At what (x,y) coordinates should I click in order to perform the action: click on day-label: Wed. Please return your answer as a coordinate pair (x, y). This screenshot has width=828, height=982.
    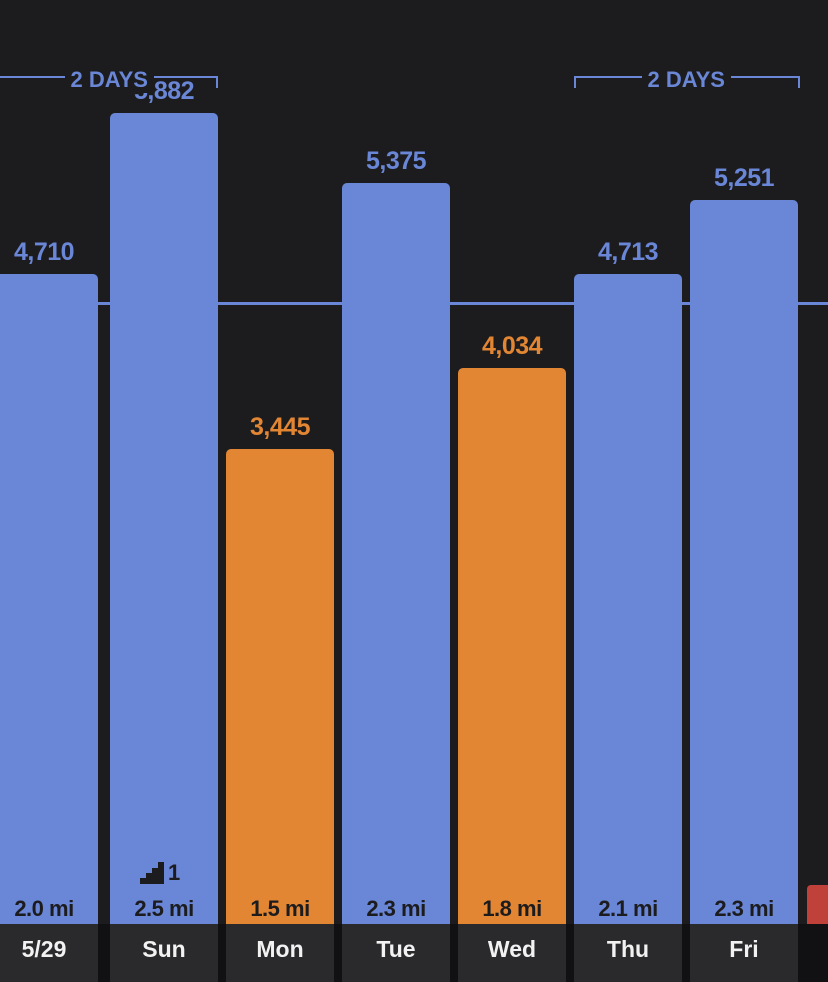
    Looking at the image, I should click on (512, 949).